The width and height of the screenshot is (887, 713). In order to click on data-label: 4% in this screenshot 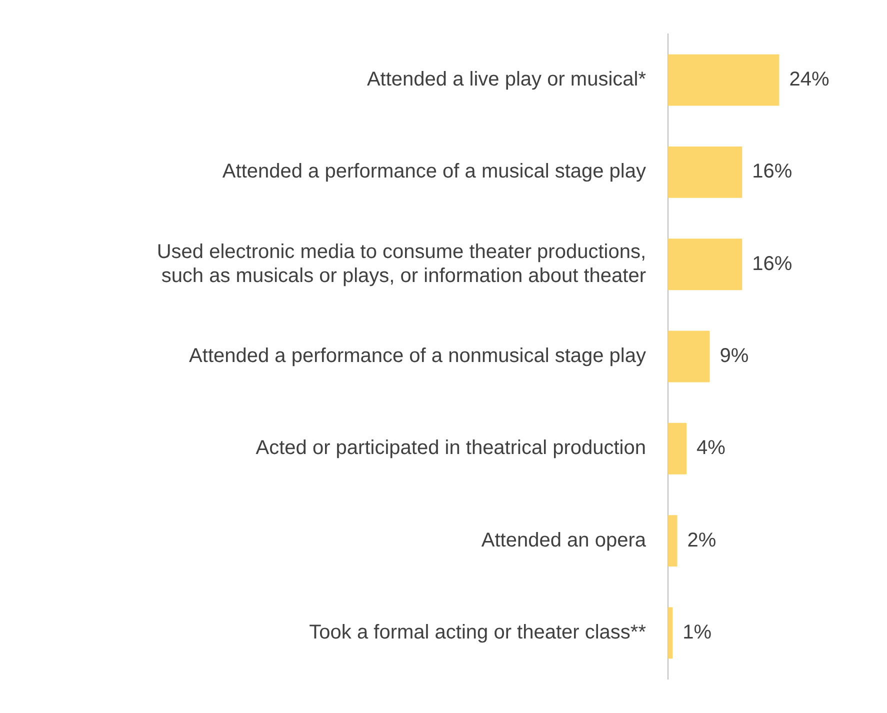, I will do `click(711, 448)`.